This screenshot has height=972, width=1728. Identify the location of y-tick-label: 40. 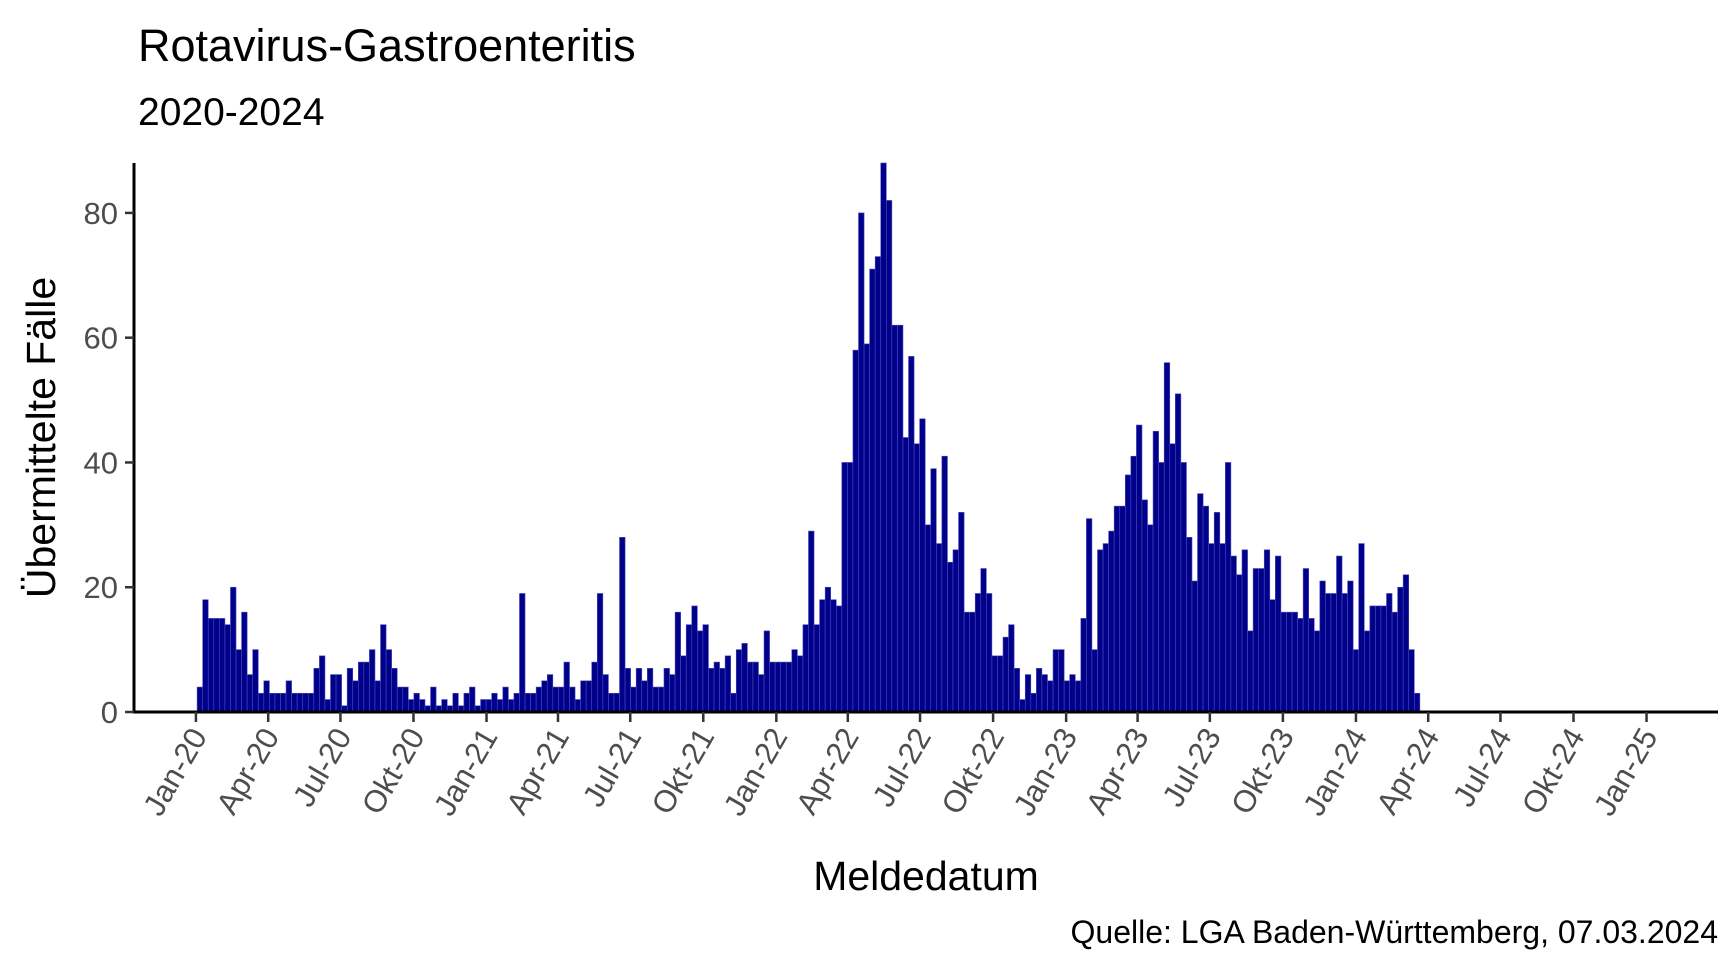
(101, 462).